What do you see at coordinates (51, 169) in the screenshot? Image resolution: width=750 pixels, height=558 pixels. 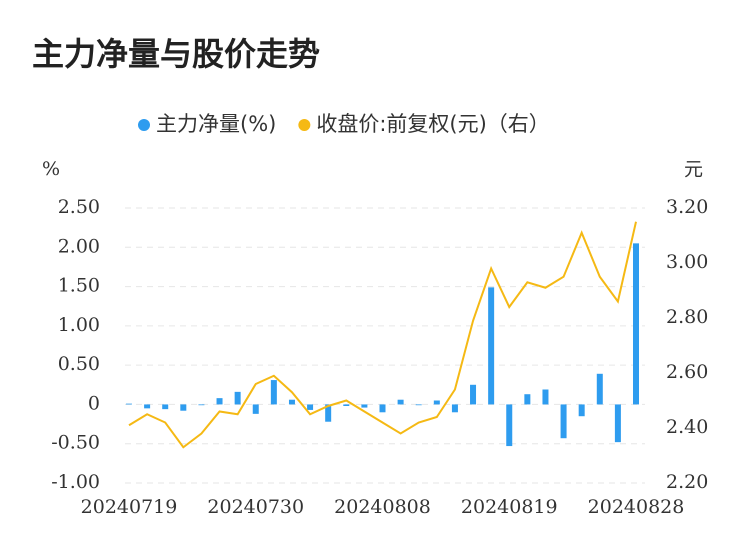 I see `y-axis-label: %` at bounding box center [51, 169].